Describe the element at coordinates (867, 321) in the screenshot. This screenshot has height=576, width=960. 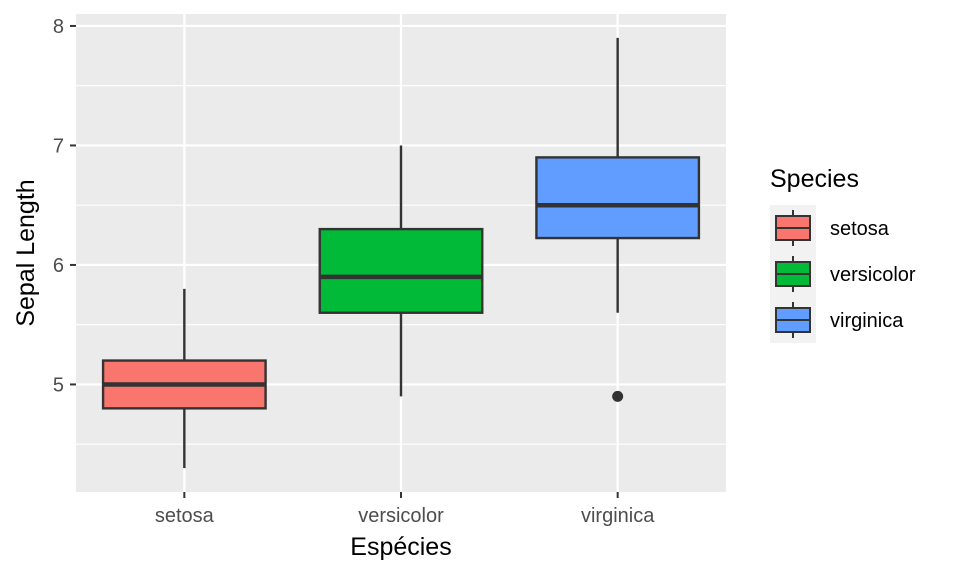
I see `legend-label: virginica` at that location.